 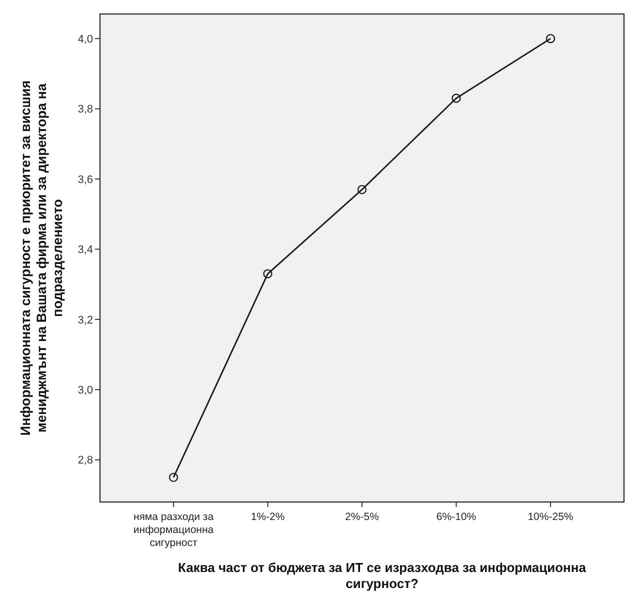 What do you see at coordinates (85, 110) in the screenshot?
I see `y-tick-label: 3,8` at bounding box center [85, 110].